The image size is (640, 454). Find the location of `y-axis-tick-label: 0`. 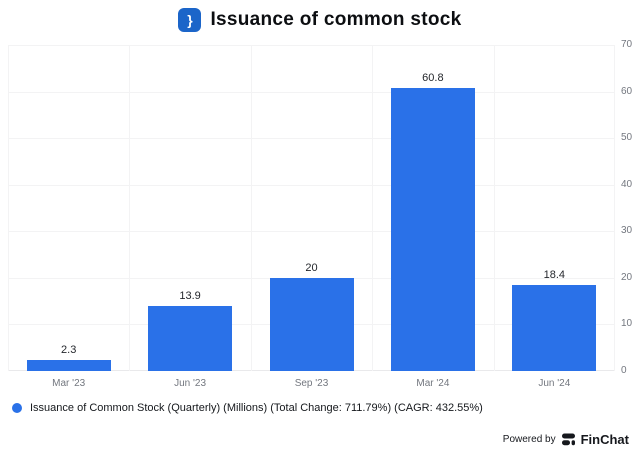

y-axis-tick-label: 0 is located at coordinates (624, 370).